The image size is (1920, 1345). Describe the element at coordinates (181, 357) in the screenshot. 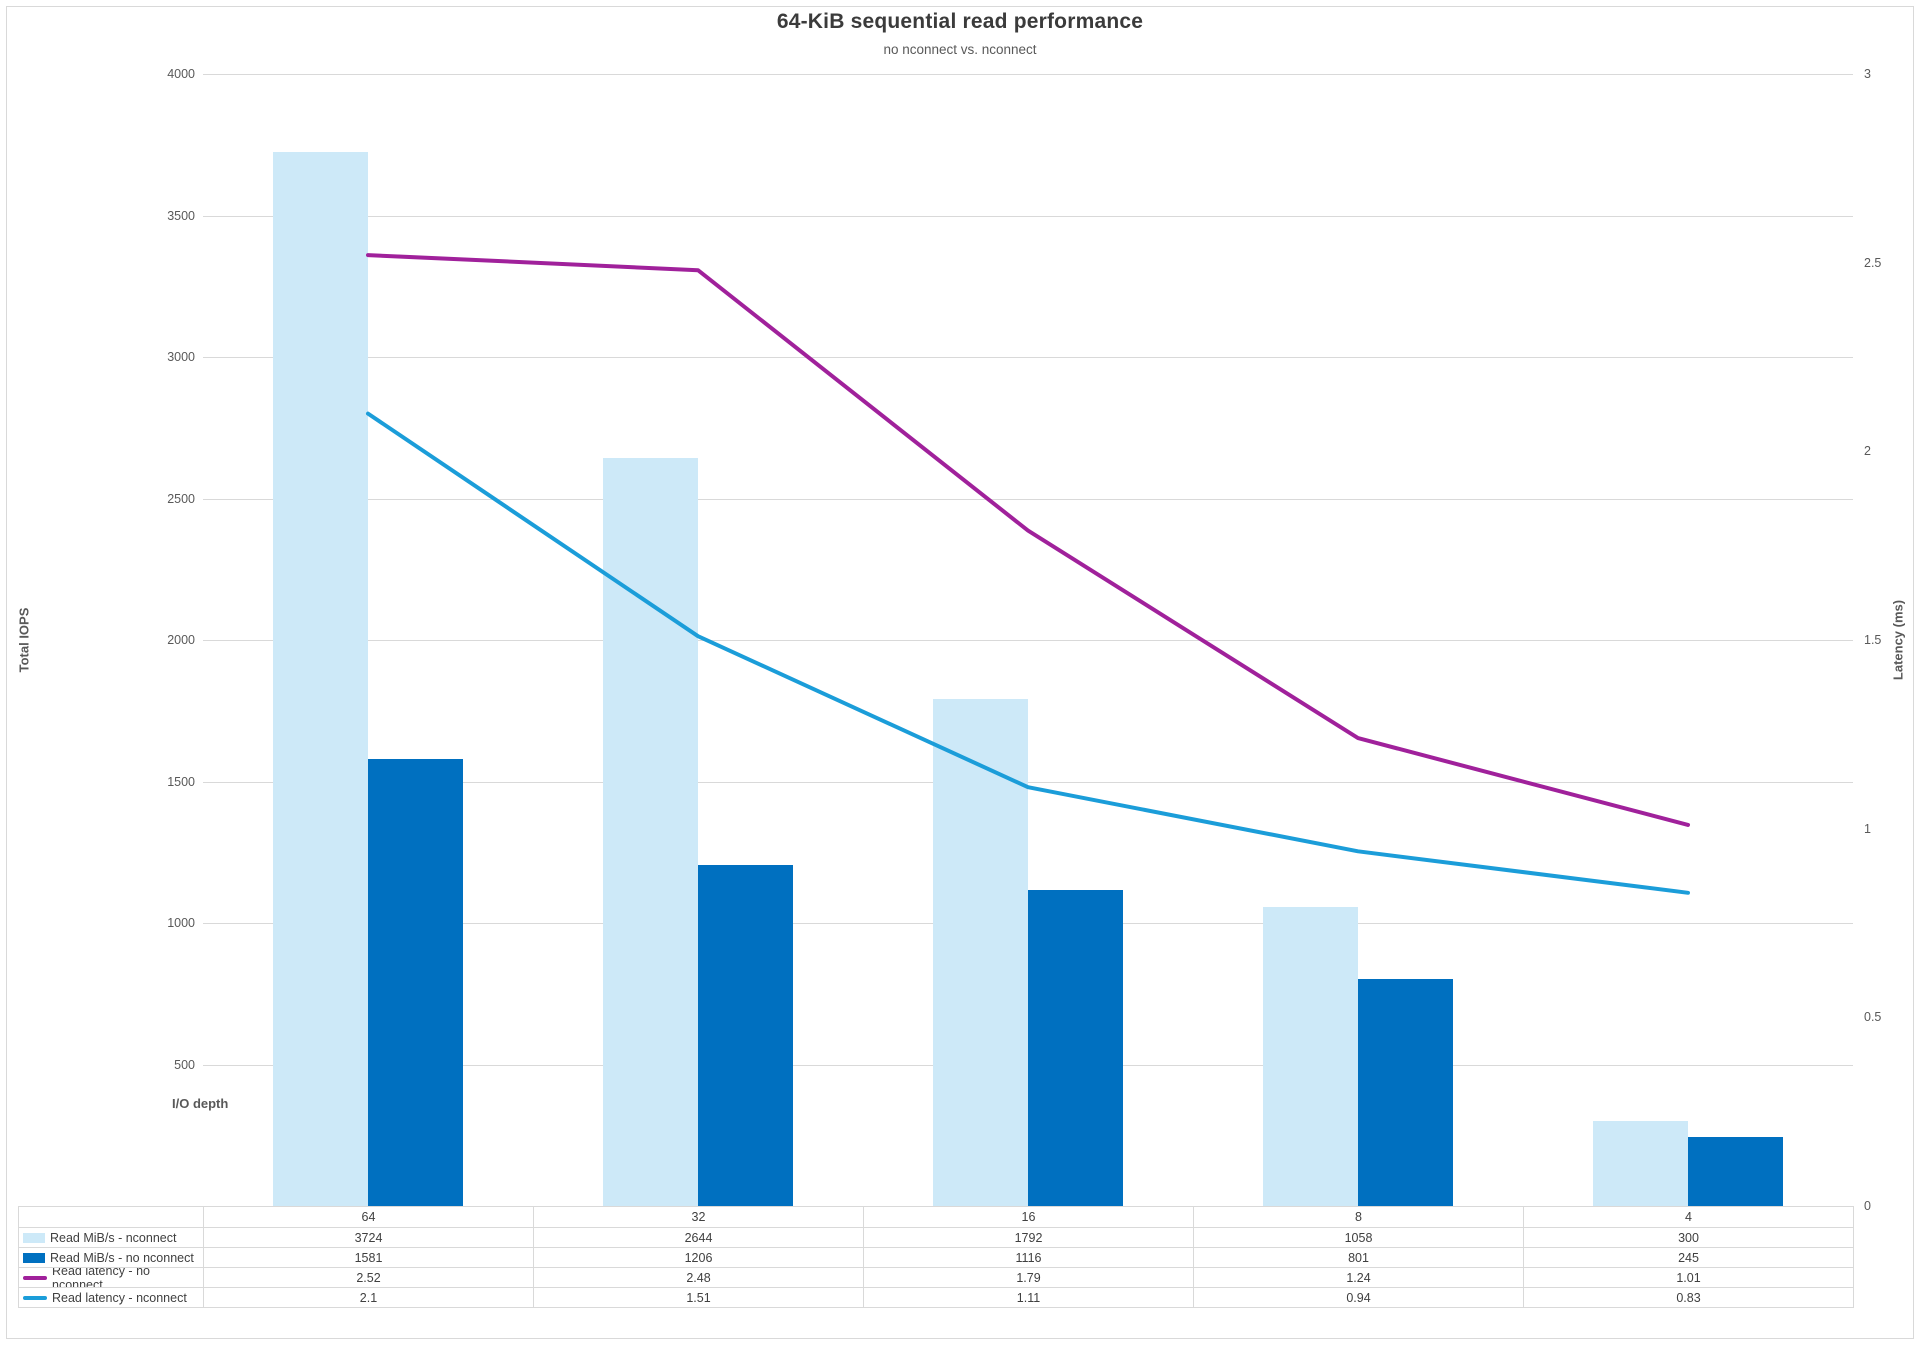

I see `y-left-tick-label: 3000` at that location.